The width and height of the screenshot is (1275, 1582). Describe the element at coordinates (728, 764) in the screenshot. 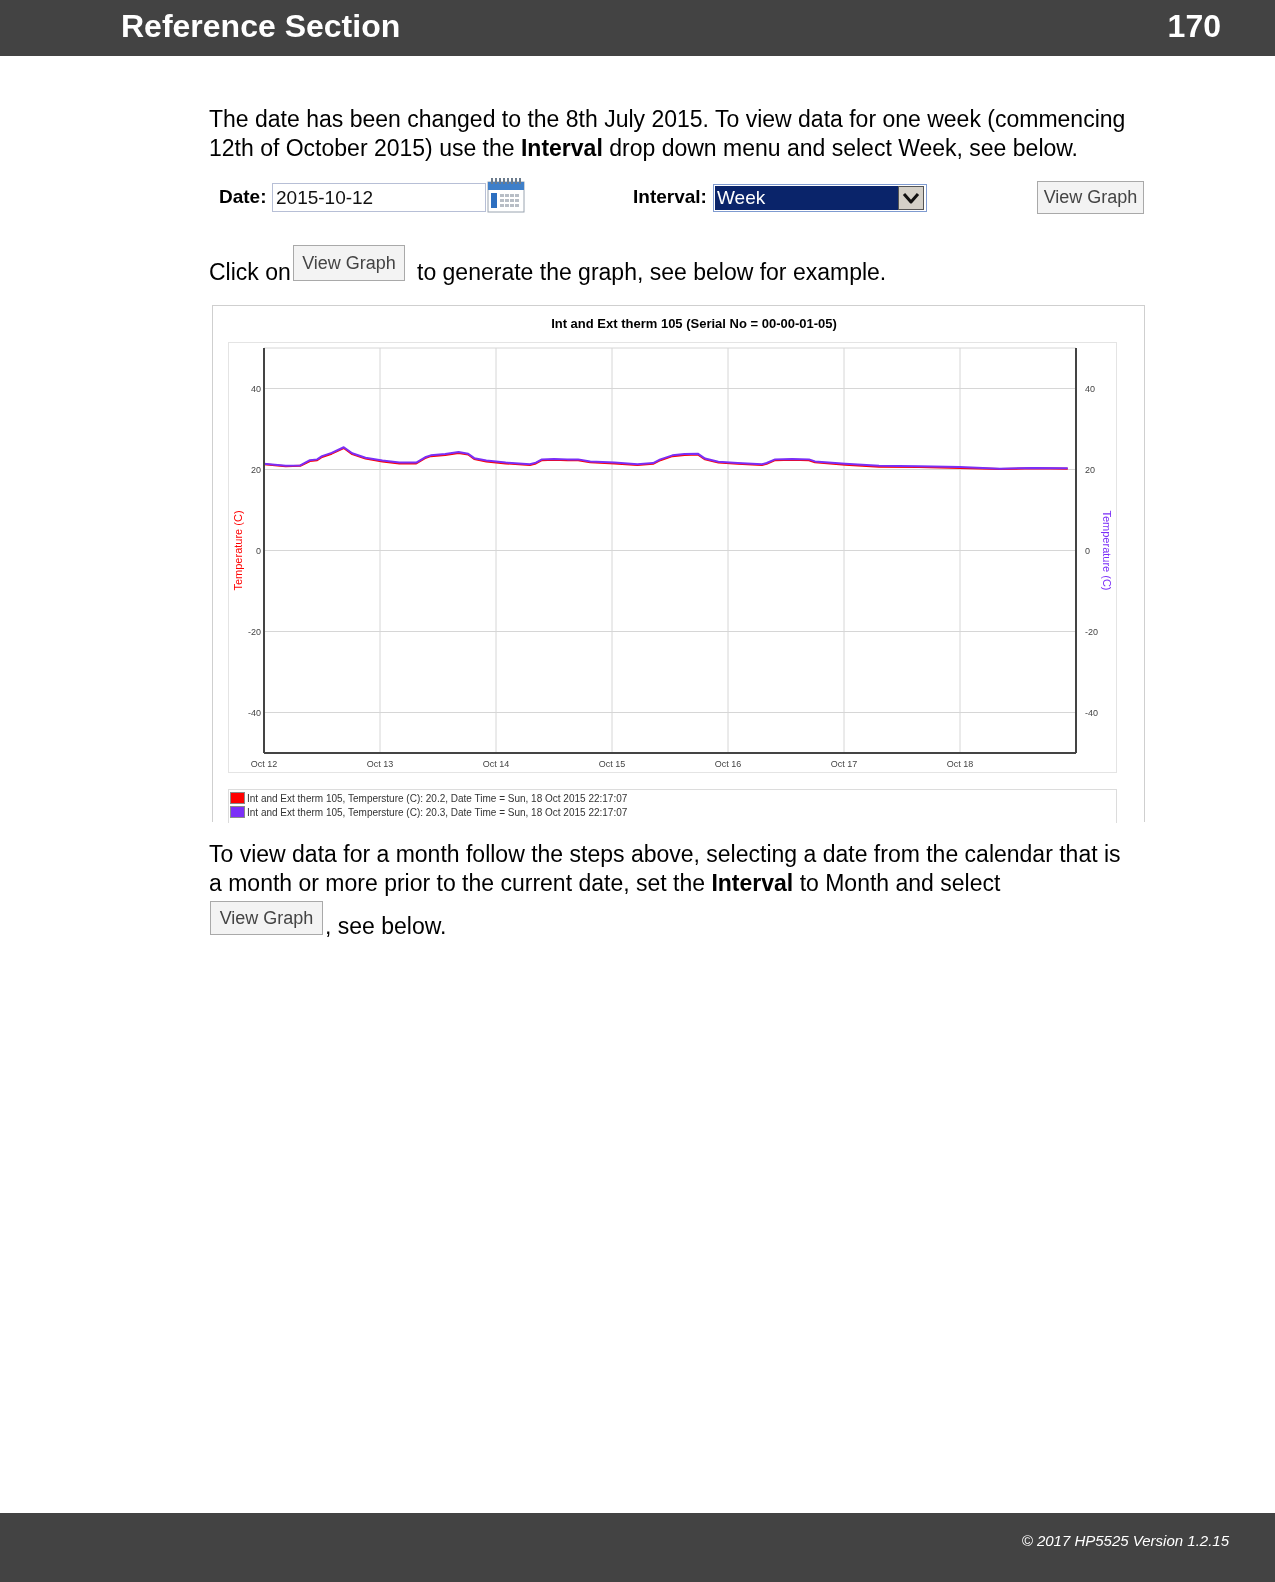

I see `x-tick-label: Oct 16` at that location.